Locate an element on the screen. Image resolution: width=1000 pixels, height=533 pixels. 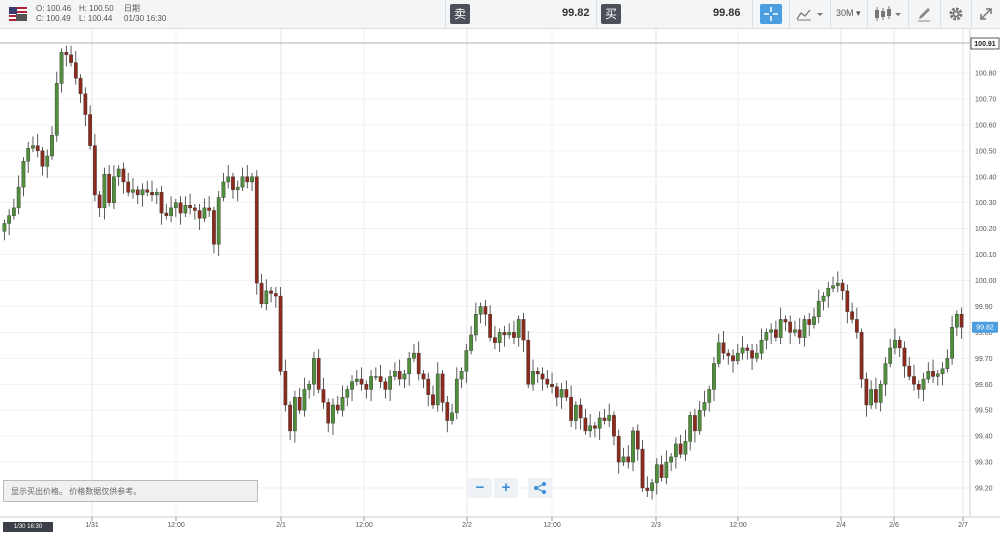
crosshair-button is located at coordinates (771, 14).